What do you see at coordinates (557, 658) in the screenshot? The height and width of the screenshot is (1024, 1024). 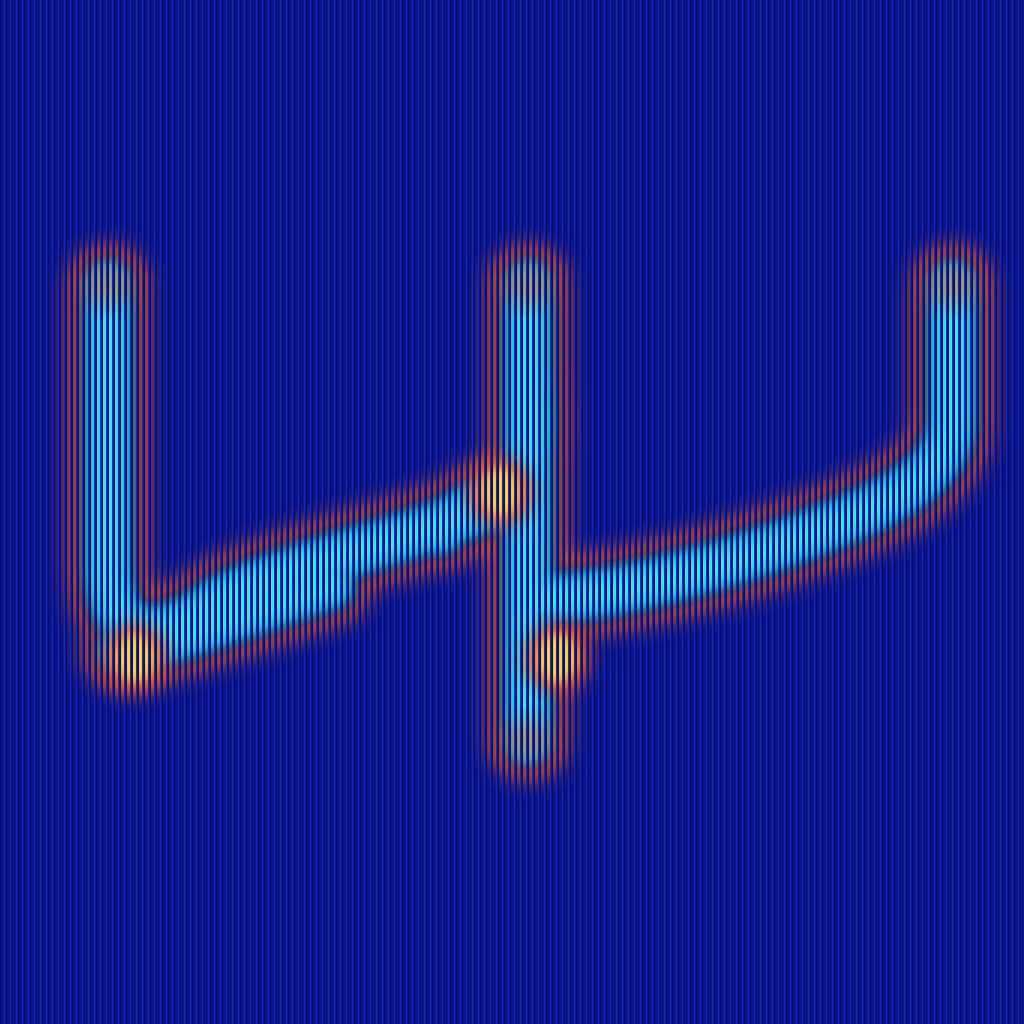 I see `hotspot-center-bottom` at bounding box center [557, 658].